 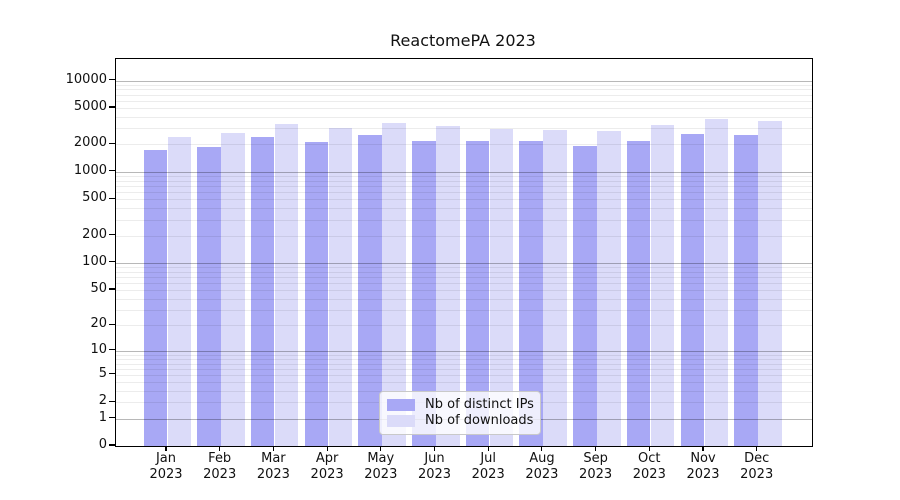 What do you see at coordinates (596, 466) in the screenshot?
I see `x-tick-label-sep: Sep 2023` at bounding box center [596, 466].